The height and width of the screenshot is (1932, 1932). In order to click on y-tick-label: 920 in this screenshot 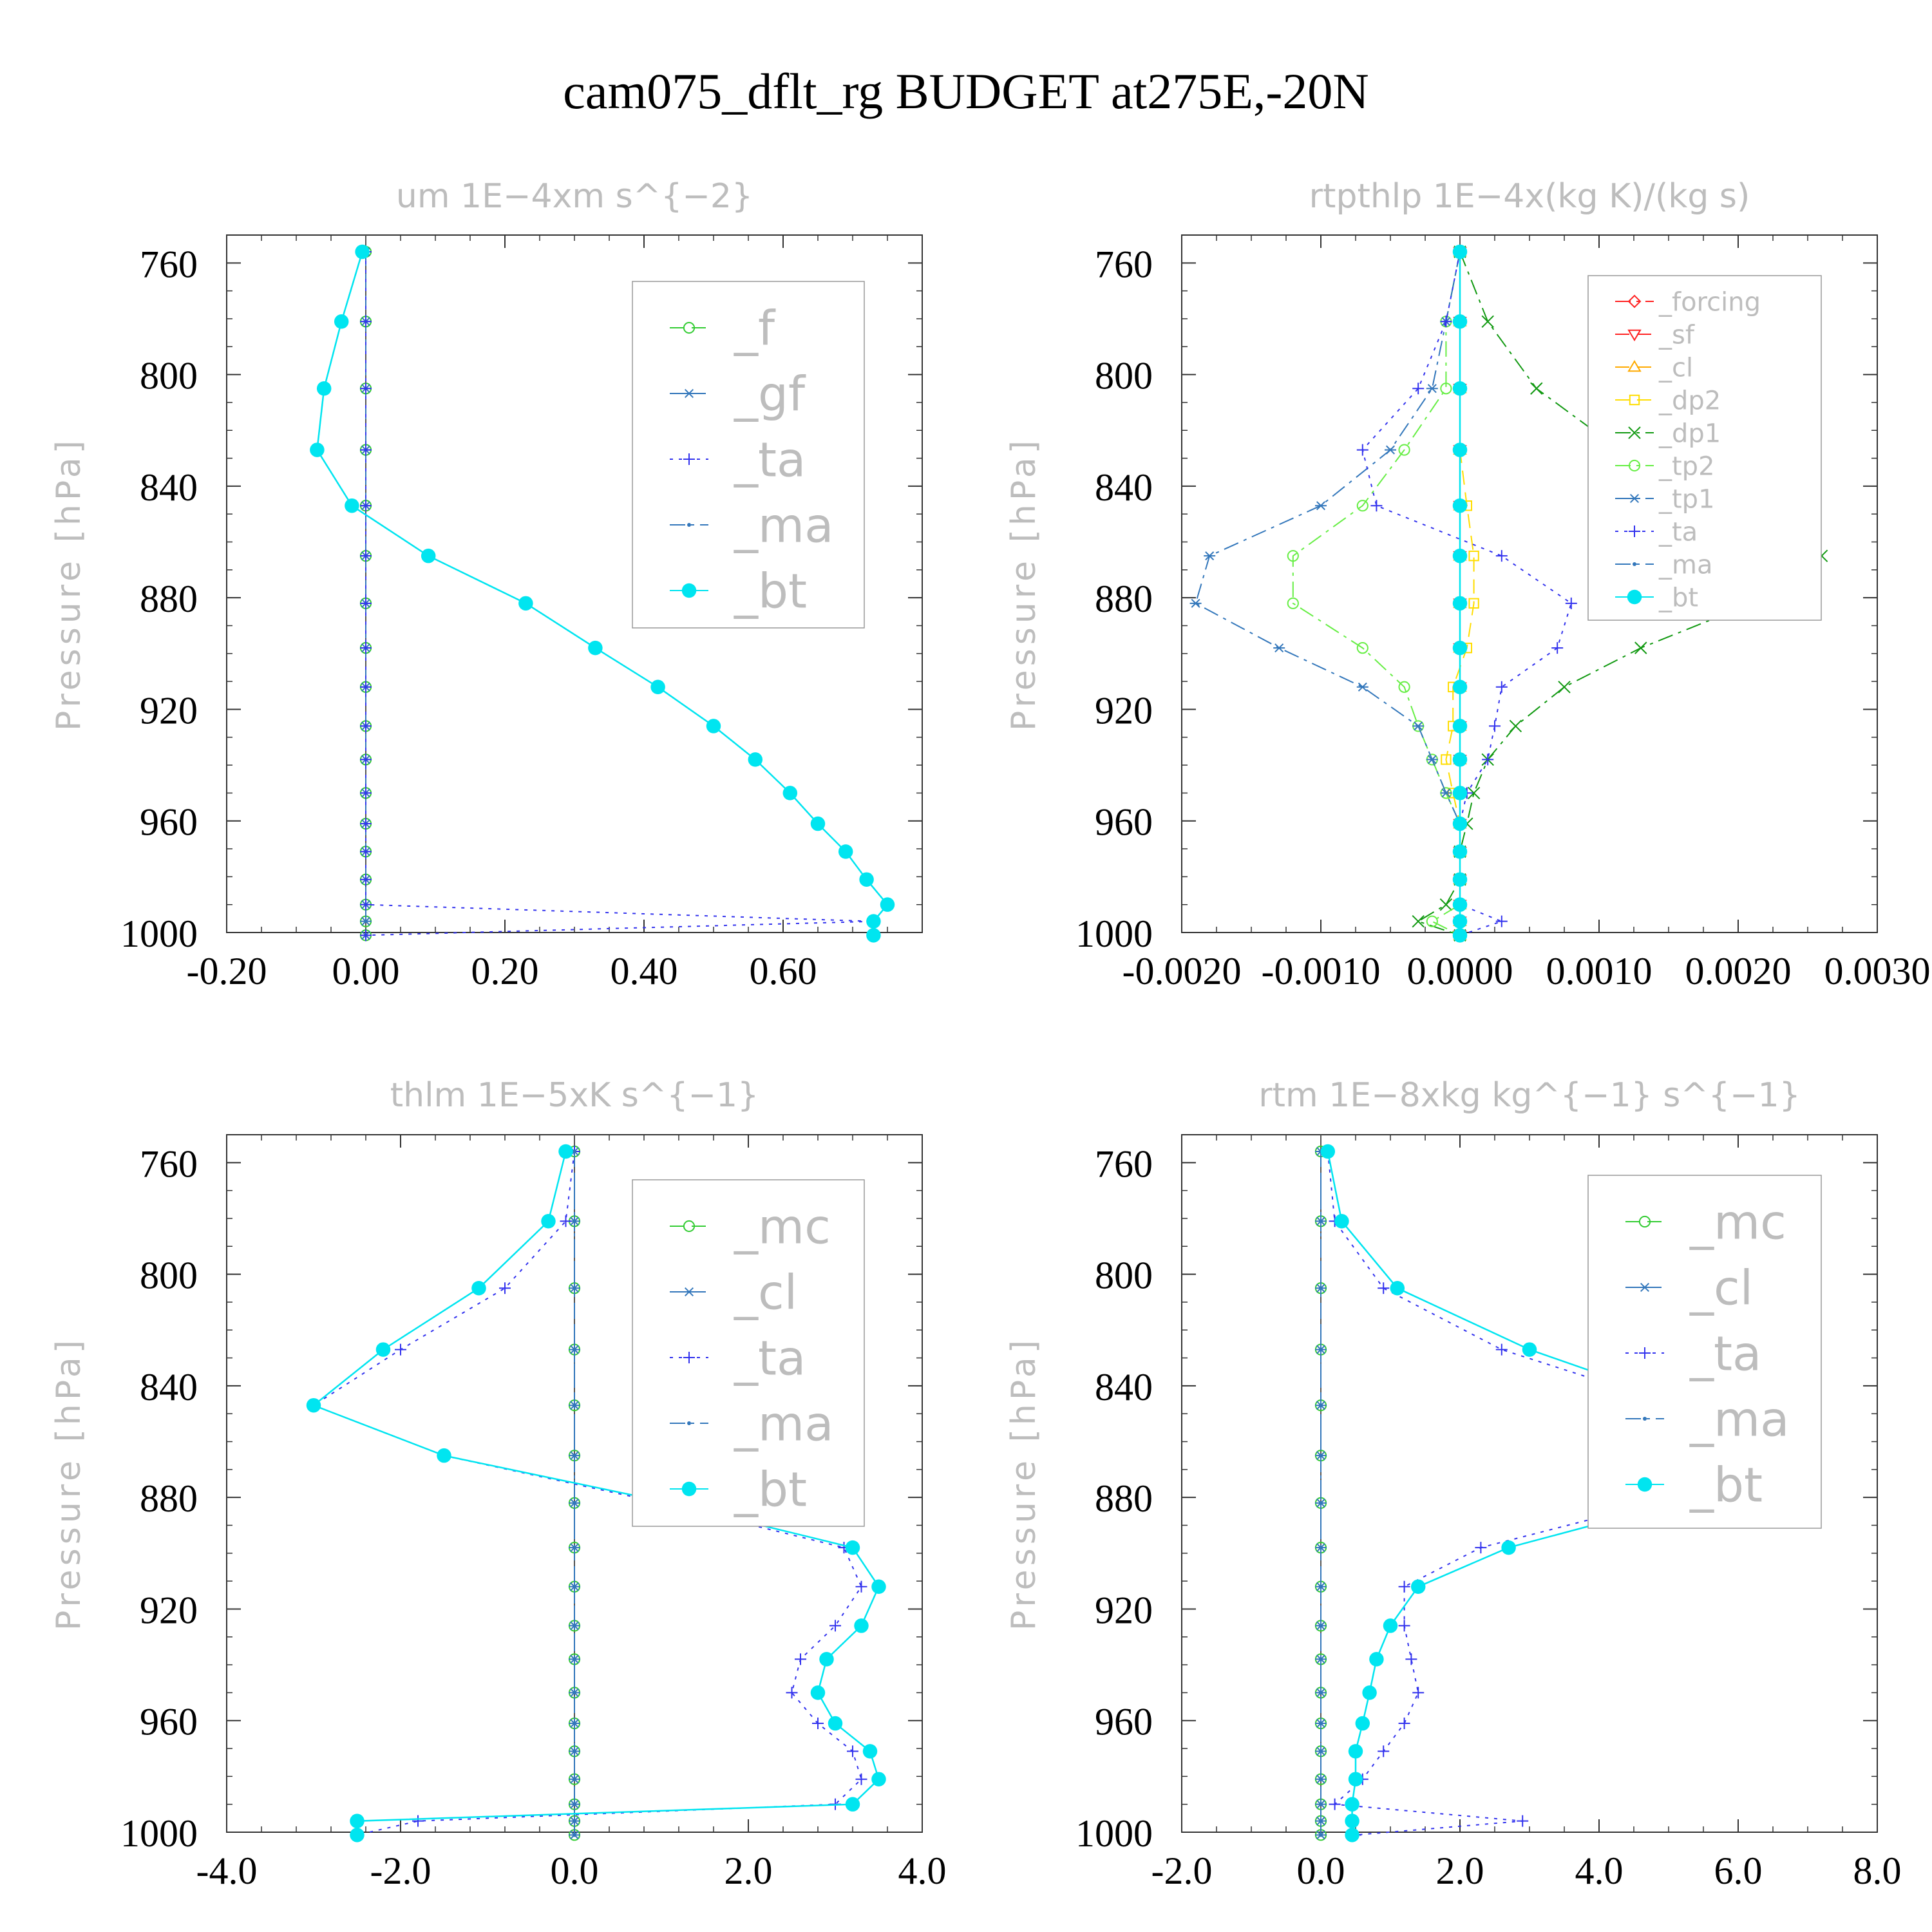, I will do `click(169, 711)`.